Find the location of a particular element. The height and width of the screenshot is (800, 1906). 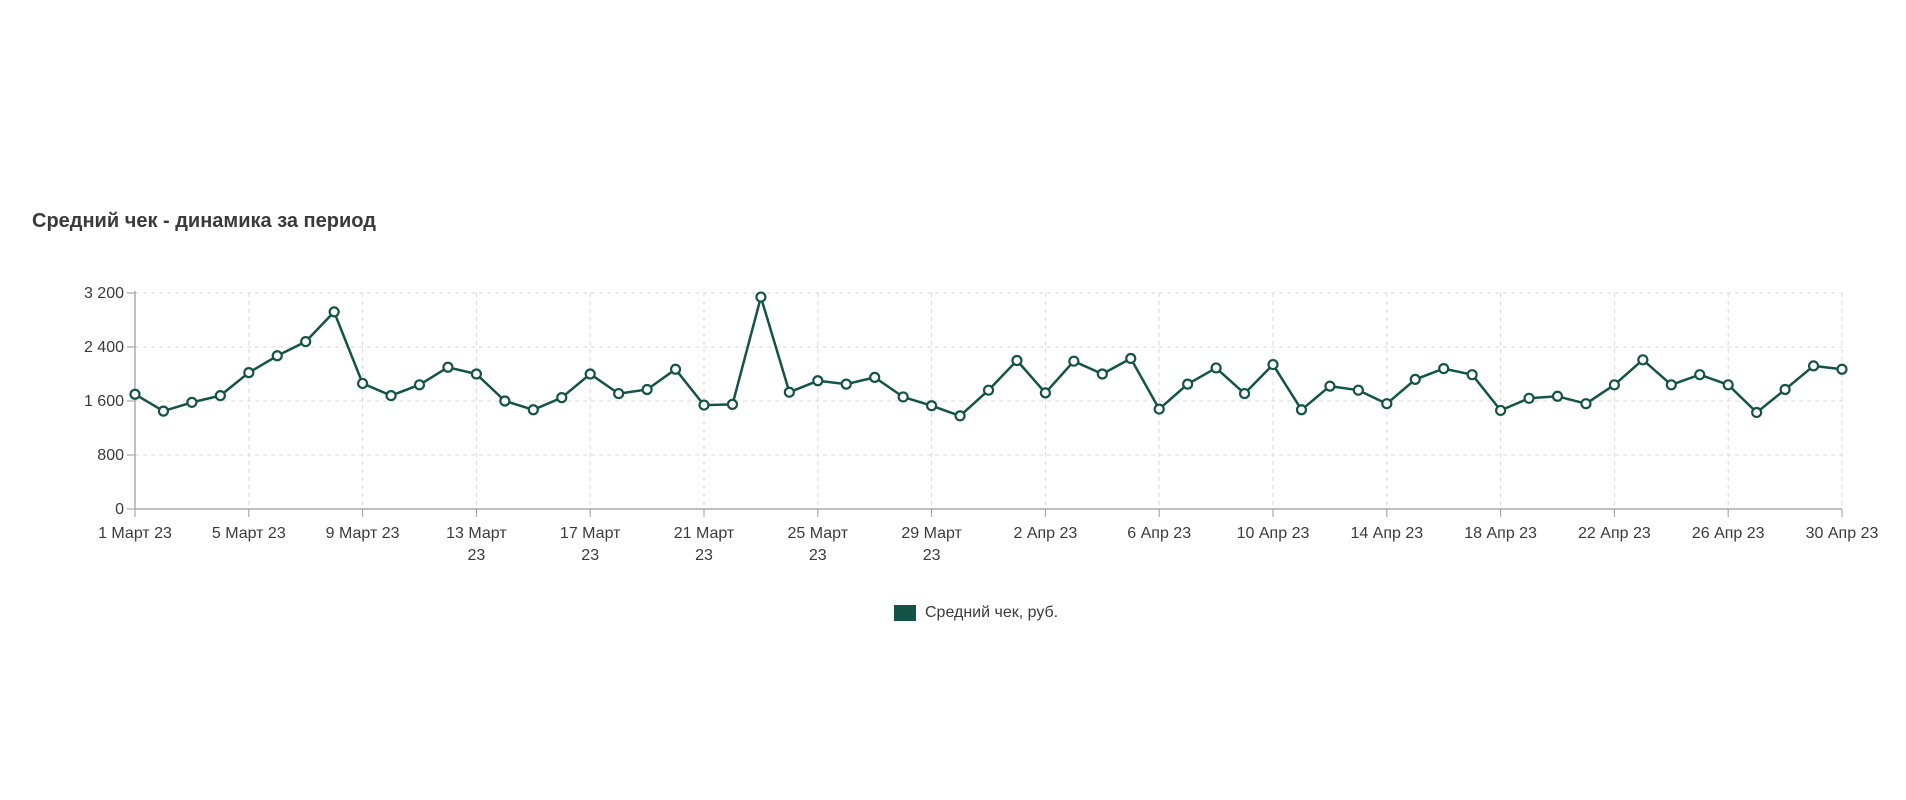

y-tick-label: 3 200 is located at coordinates (104, 293).